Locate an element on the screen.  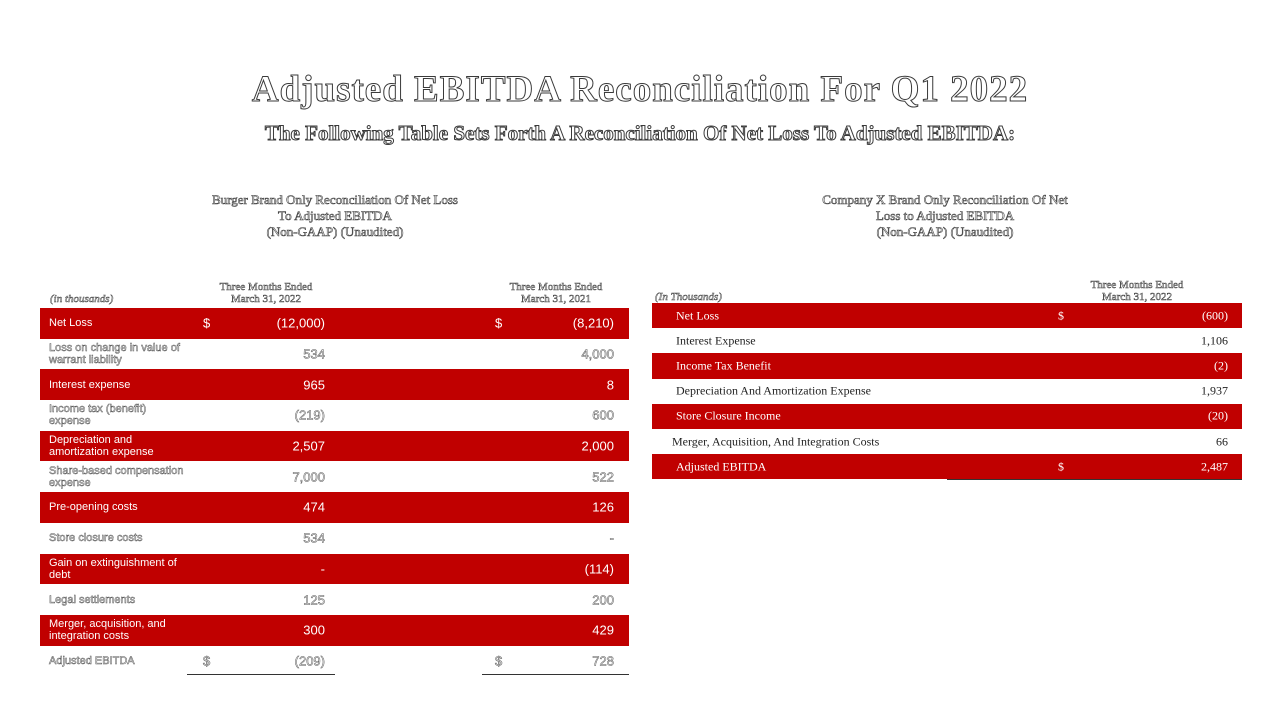
row-label: Pre-opening costs is located at coordinates (93, 507).